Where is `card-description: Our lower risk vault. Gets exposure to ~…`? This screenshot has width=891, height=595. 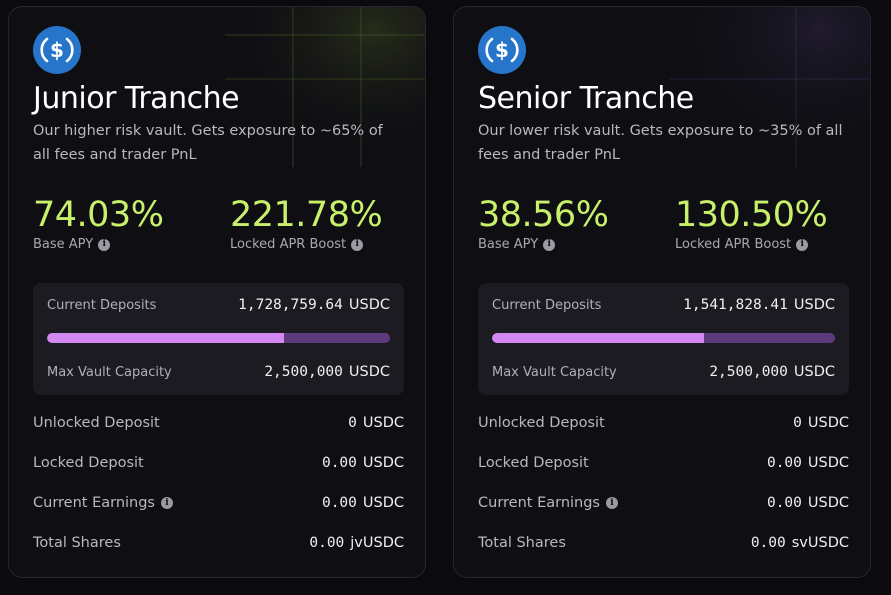 card-description: Our lower risk vault. Gets exposure to ~… is located at coordinates (660, 143).